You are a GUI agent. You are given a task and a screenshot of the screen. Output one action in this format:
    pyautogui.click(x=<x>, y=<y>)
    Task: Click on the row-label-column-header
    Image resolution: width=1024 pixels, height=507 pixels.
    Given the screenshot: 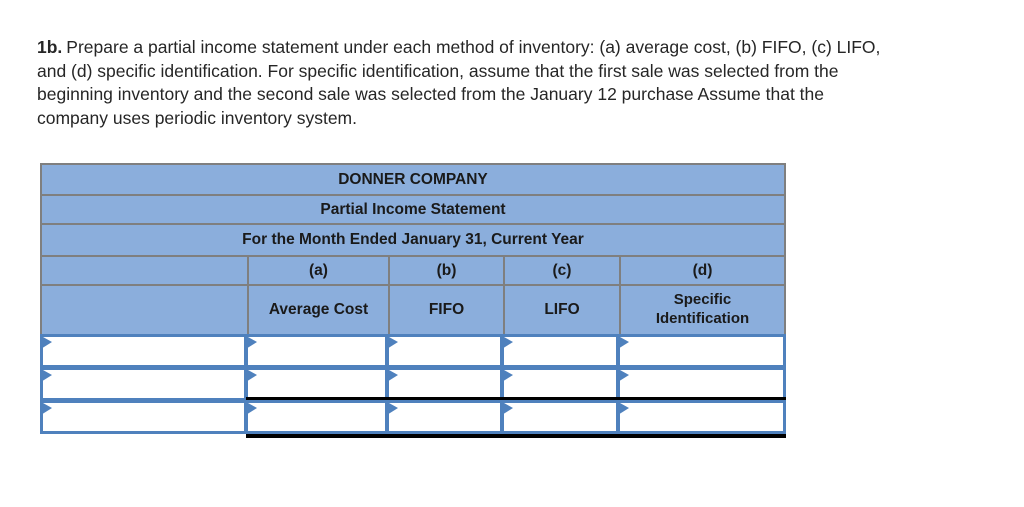 What is the action you would take?
    pyautogui.click(x=144, y=270)
    